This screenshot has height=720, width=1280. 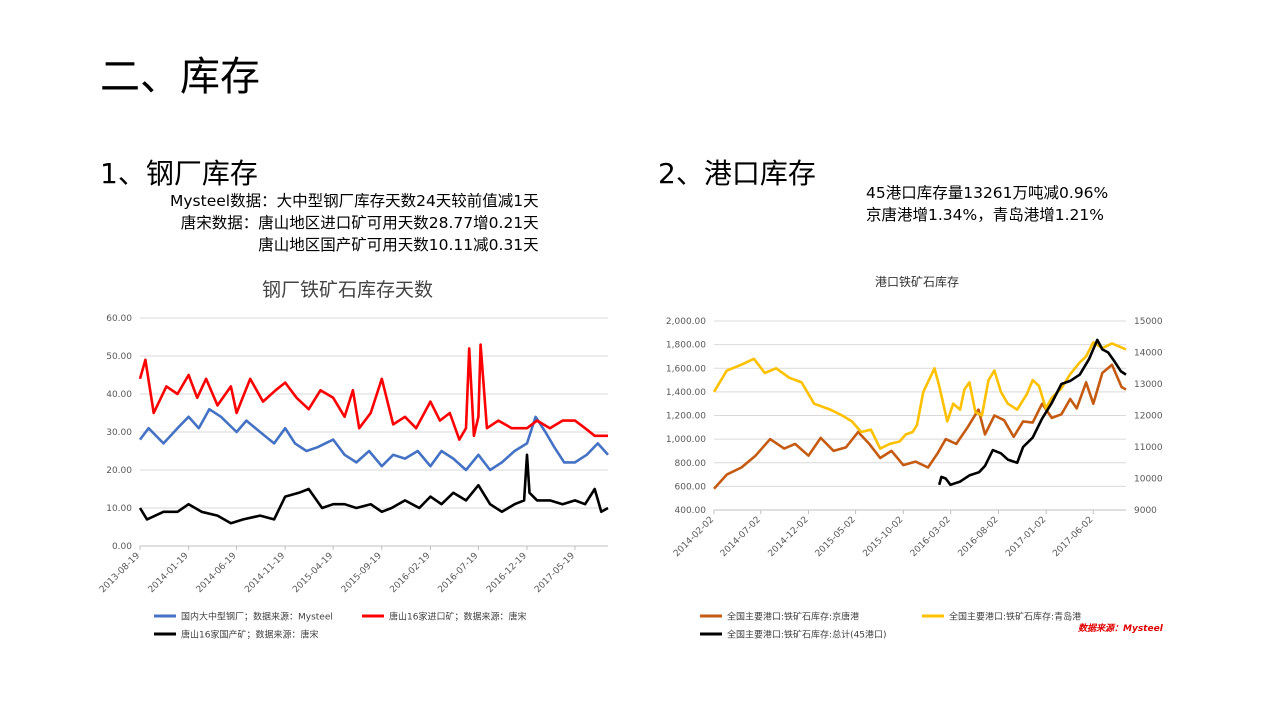 I want to click on chart2-title: 港口铁矿石库存, so click(x=917, y=282).